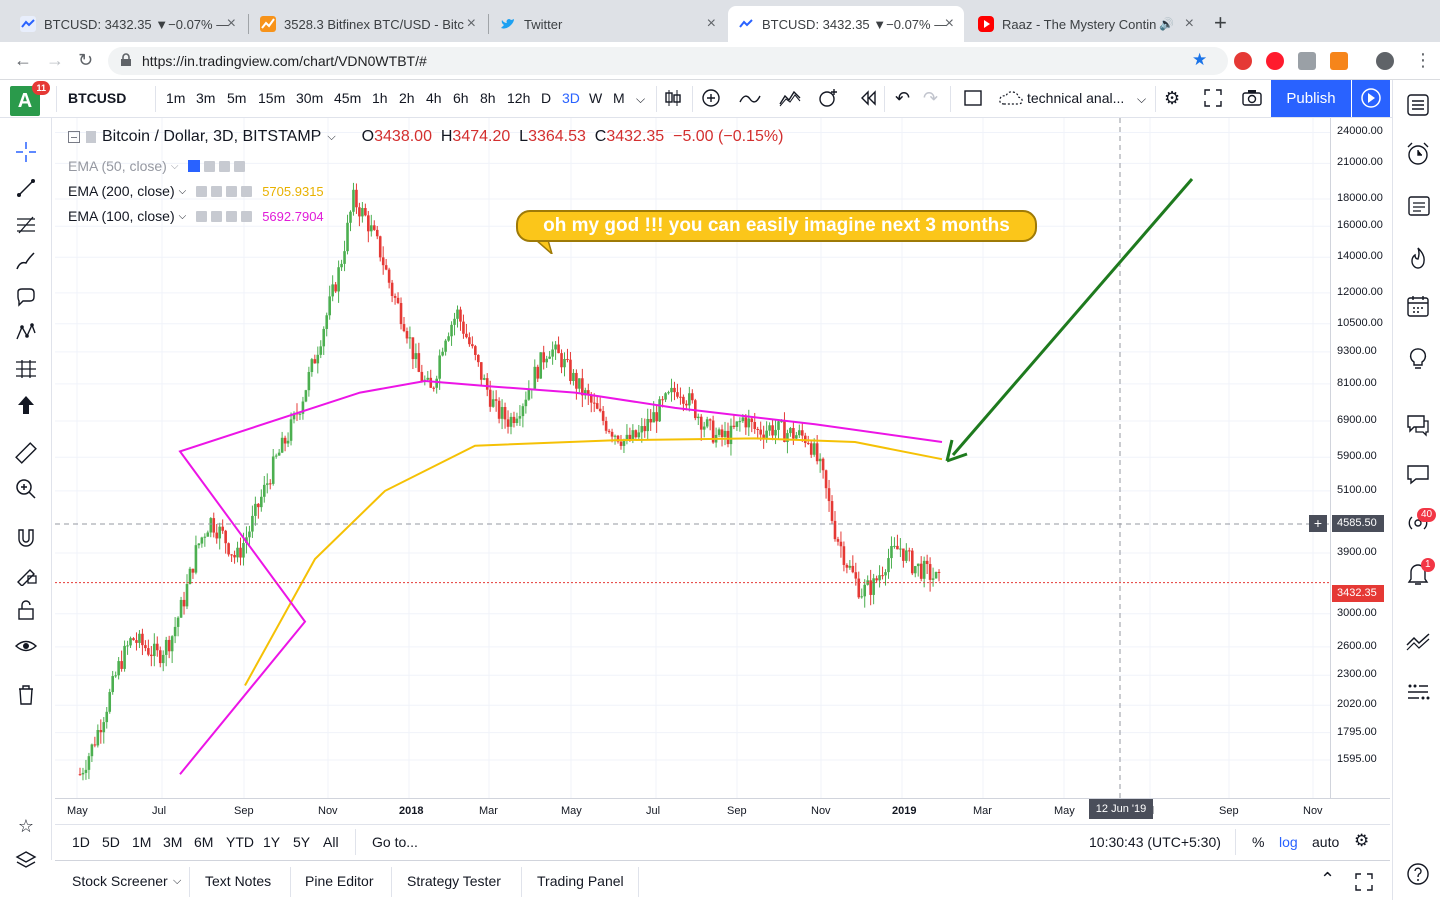  Describe the element at coordinates (240, 842) in the screenshot. I see `range-ytd: YTD` at that location.